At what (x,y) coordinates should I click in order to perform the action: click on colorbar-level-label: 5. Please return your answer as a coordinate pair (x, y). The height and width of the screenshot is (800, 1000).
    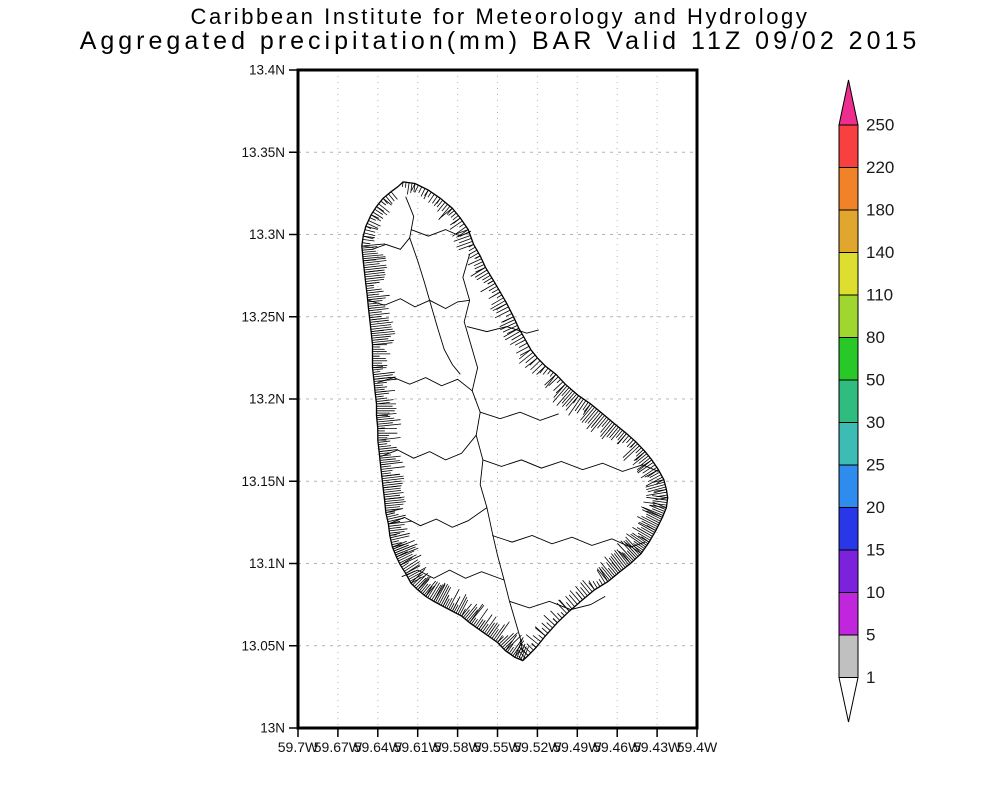
    Looking at the image, I should click on (870, 635).